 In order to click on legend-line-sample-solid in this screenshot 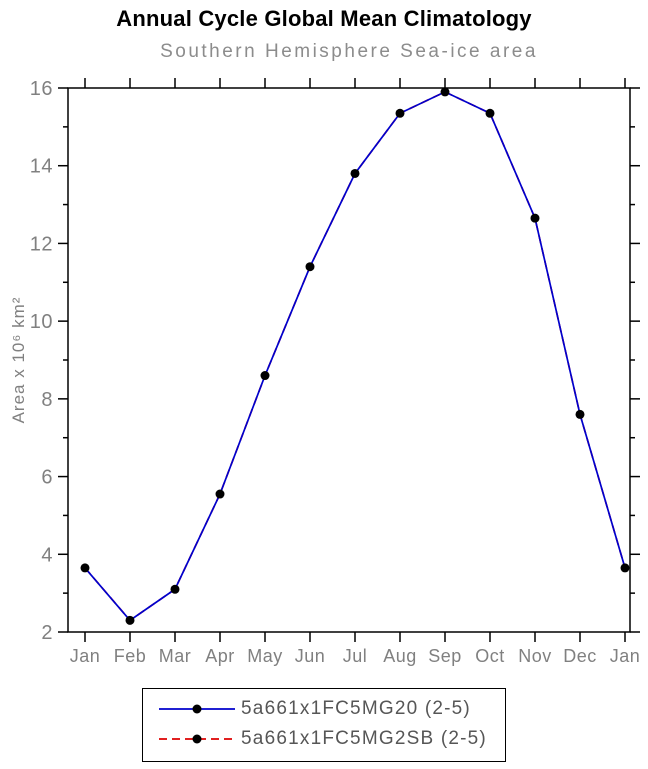, I will do `click(197, 709)`.